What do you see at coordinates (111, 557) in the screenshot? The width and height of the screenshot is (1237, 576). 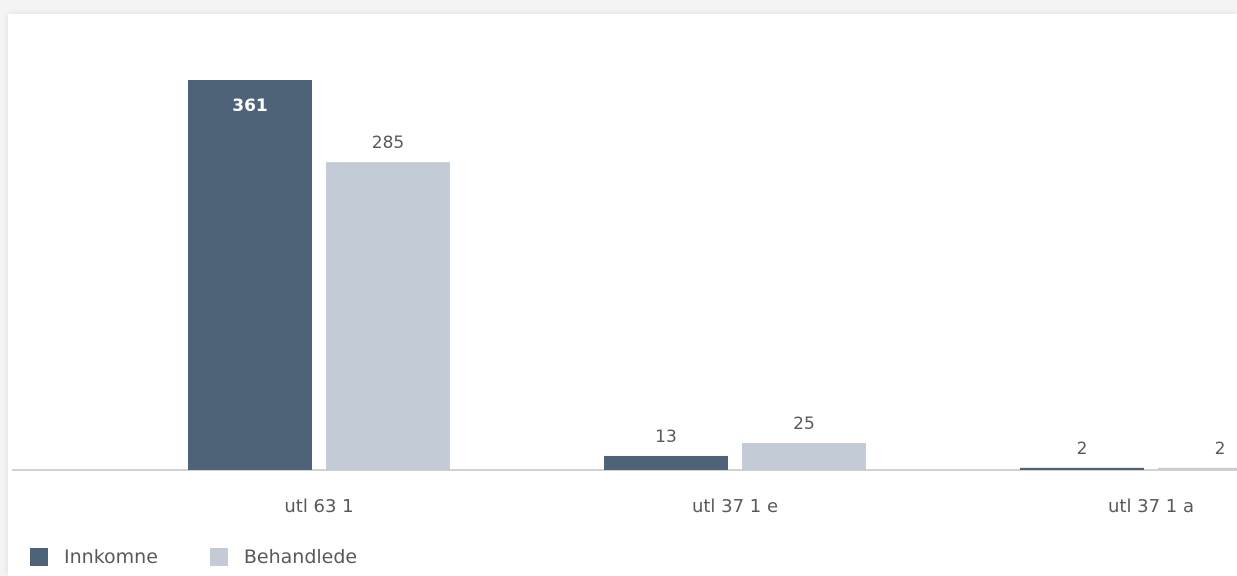 I see `legend-label-innkomne: Innkomne` at bounding box center [111, 557].